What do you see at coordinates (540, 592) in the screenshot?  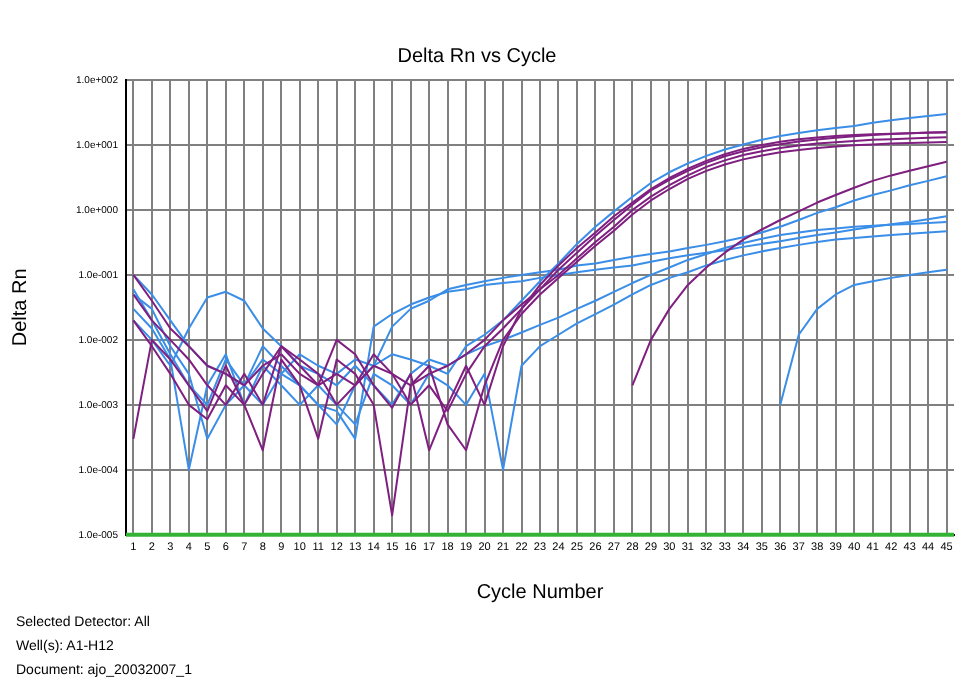 I see `x-axis-title: Cycle Number` at bounding box center [540, 592].